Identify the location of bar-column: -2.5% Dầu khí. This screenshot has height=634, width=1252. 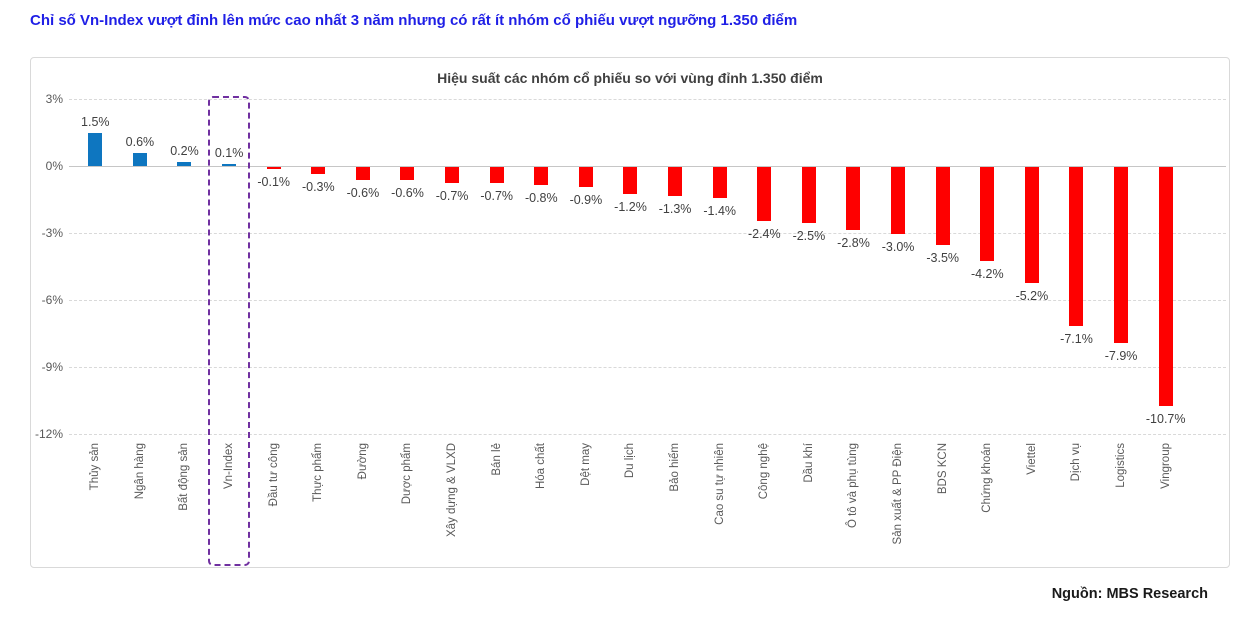
(809, 334).